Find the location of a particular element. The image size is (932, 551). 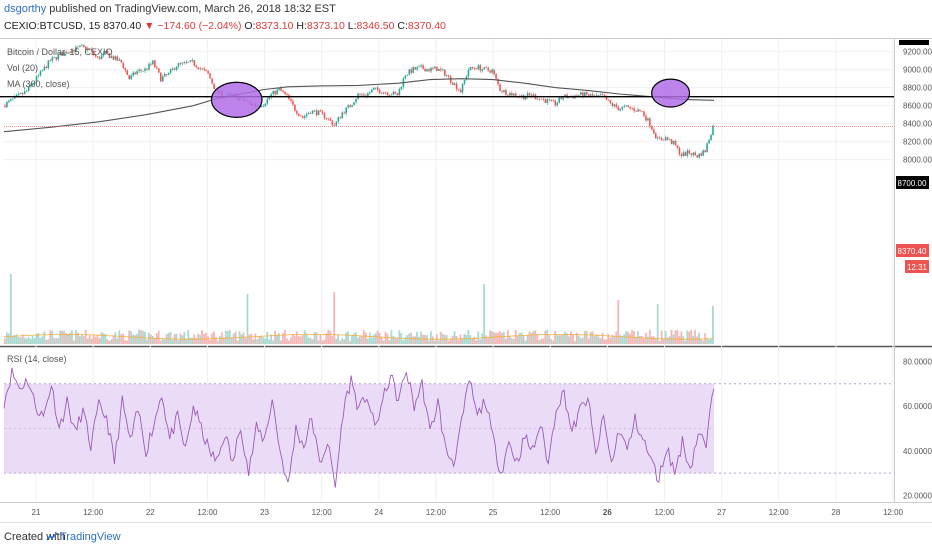

x-tick-label: 26 is located at coordinates (607, 512).